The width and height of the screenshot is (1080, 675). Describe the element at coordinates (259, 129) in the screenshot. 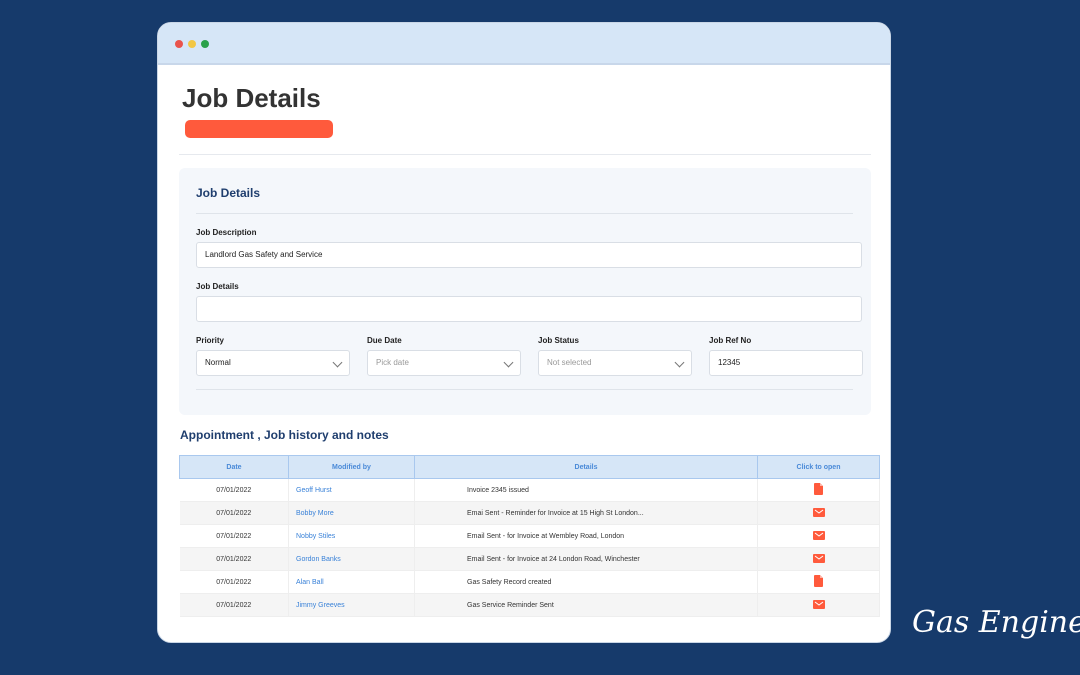

I see `status-bar` at that location.